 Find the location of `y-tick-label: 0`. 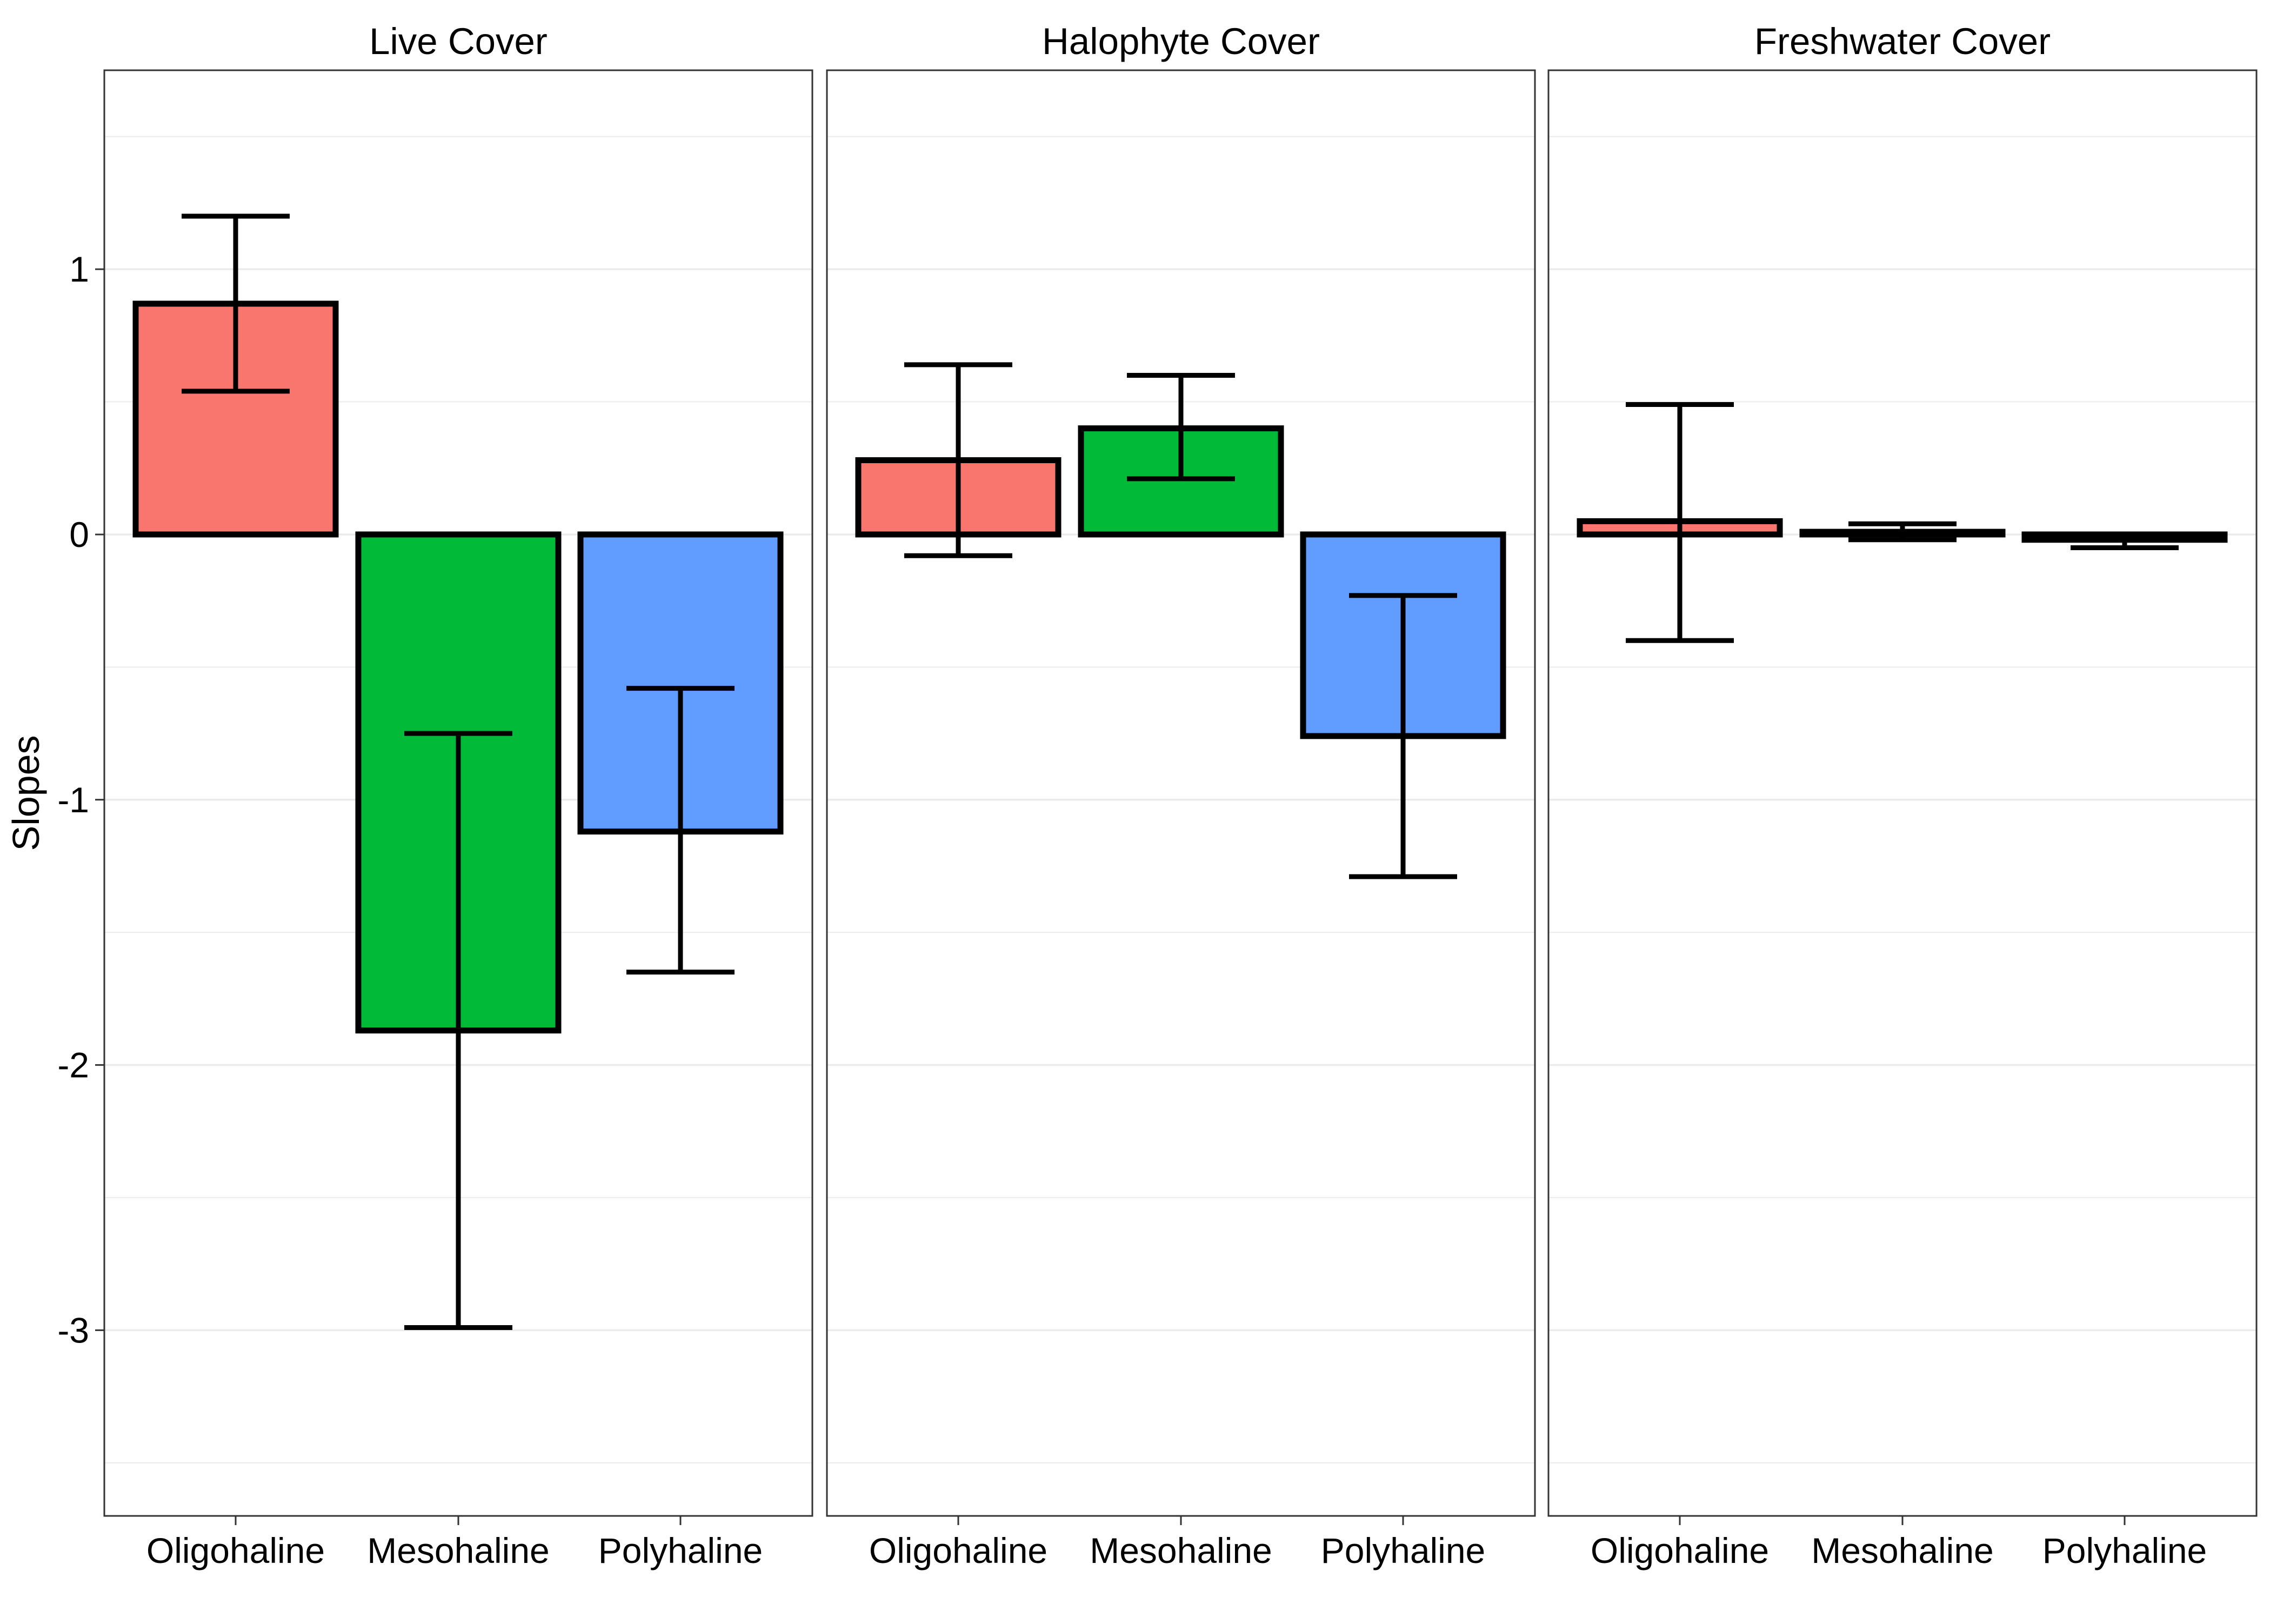

y-tick-label: 0 is located at coordinates (79, 534).